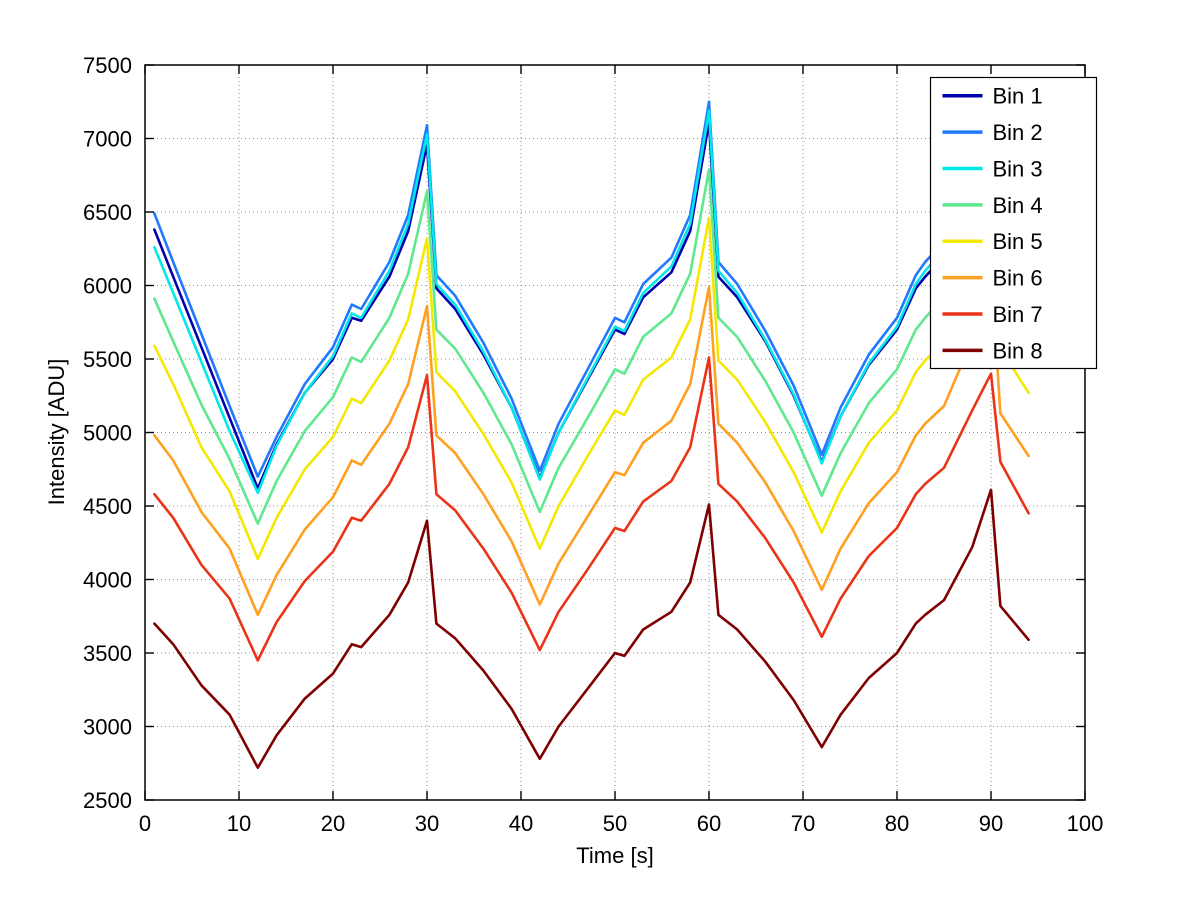  I want to click on legend-label-bin-3: Bin 3, so click(1018, 168).